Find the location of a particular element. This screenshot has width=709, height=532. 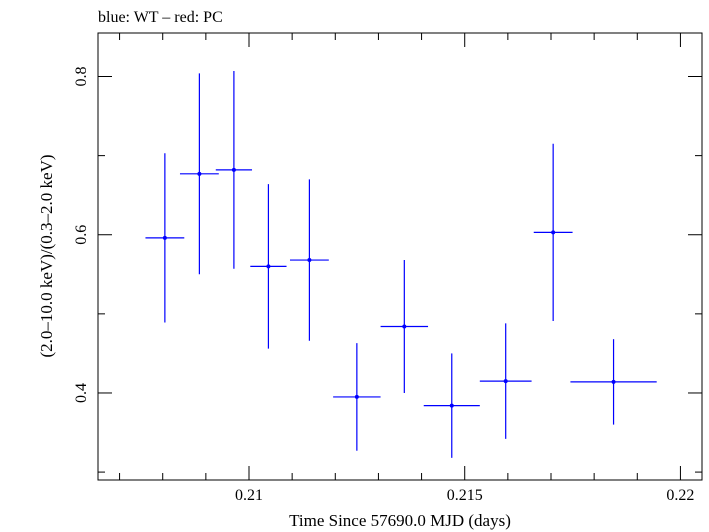

y-tick-label: 0.8 is located at coordinates (81, 77).